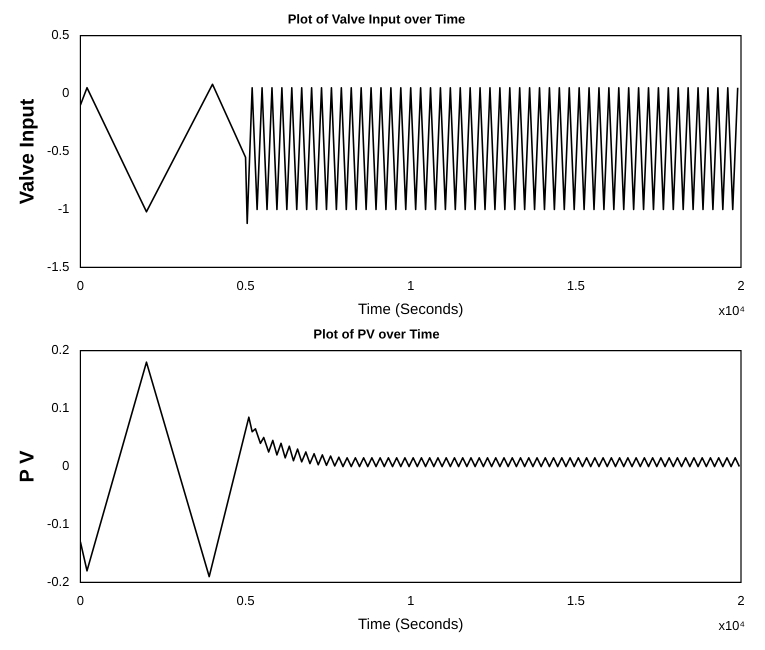 The image size is (765, 650). What do you see at coordinates (64, 208) in the screenshot?
I see `y-tick-label: -1` at bounding box center [64, 208].